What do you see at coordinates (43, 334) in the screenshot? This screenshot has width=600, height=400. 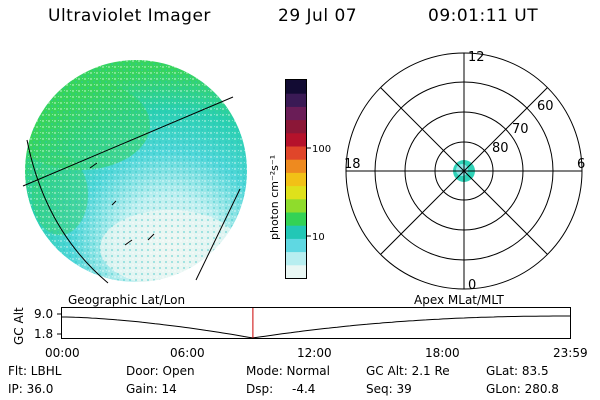 I see `y-tick-1-8: 1.8` at bounding box center [43, 334].